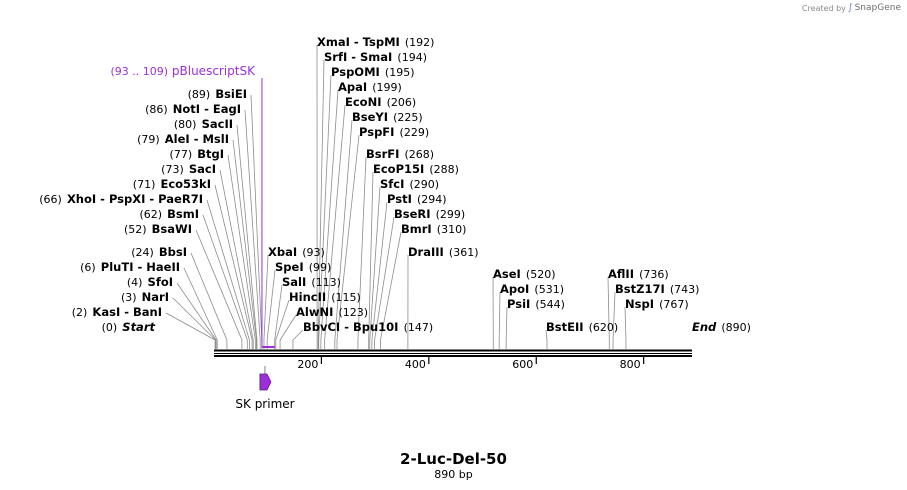 This screenshot has width=907, height=490. Describe the element at coordinates (135, 199) in the screenshot. I see `enzyme-name: XhoI - PspXI - PaeR7I` at that location.